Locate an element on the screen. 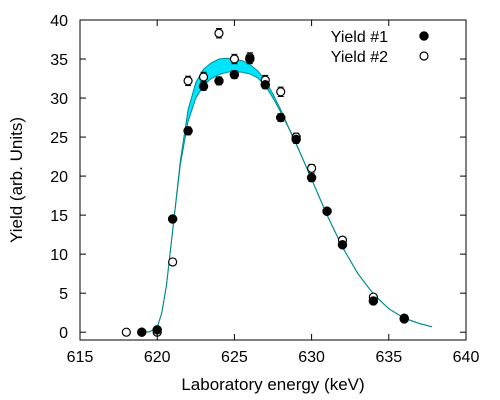  y-tick-label: 25 is located at coordinates (59, 138).